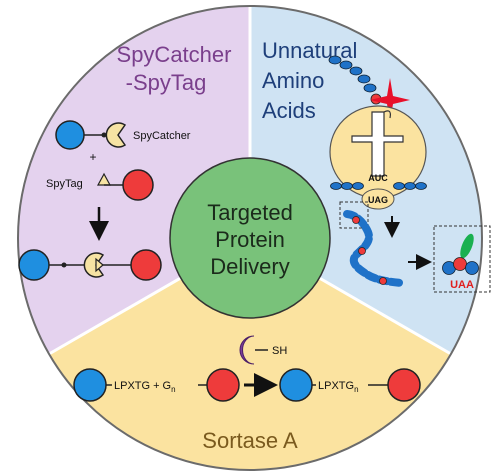 The image size is (500, 476). What do you see at coordinates (309, 50) in the screenshot?
I see `uaa-title-line-1: Unnatural` at bounding box center [309, 50].